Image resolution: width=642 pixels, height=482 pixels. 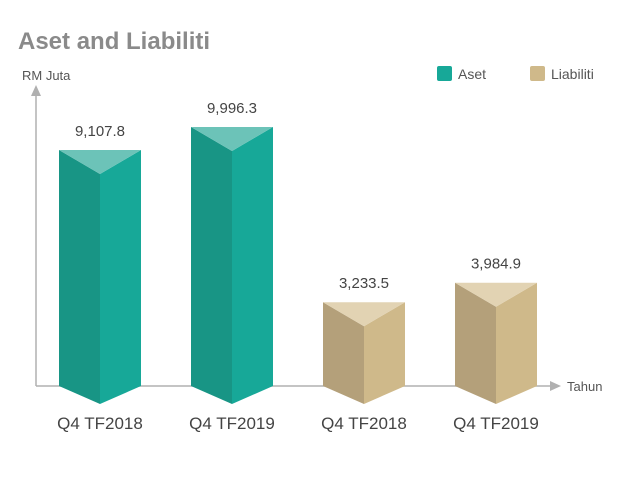 I want to click on chart-title: Aset and Liabiliti, so click(x=114, y=41).